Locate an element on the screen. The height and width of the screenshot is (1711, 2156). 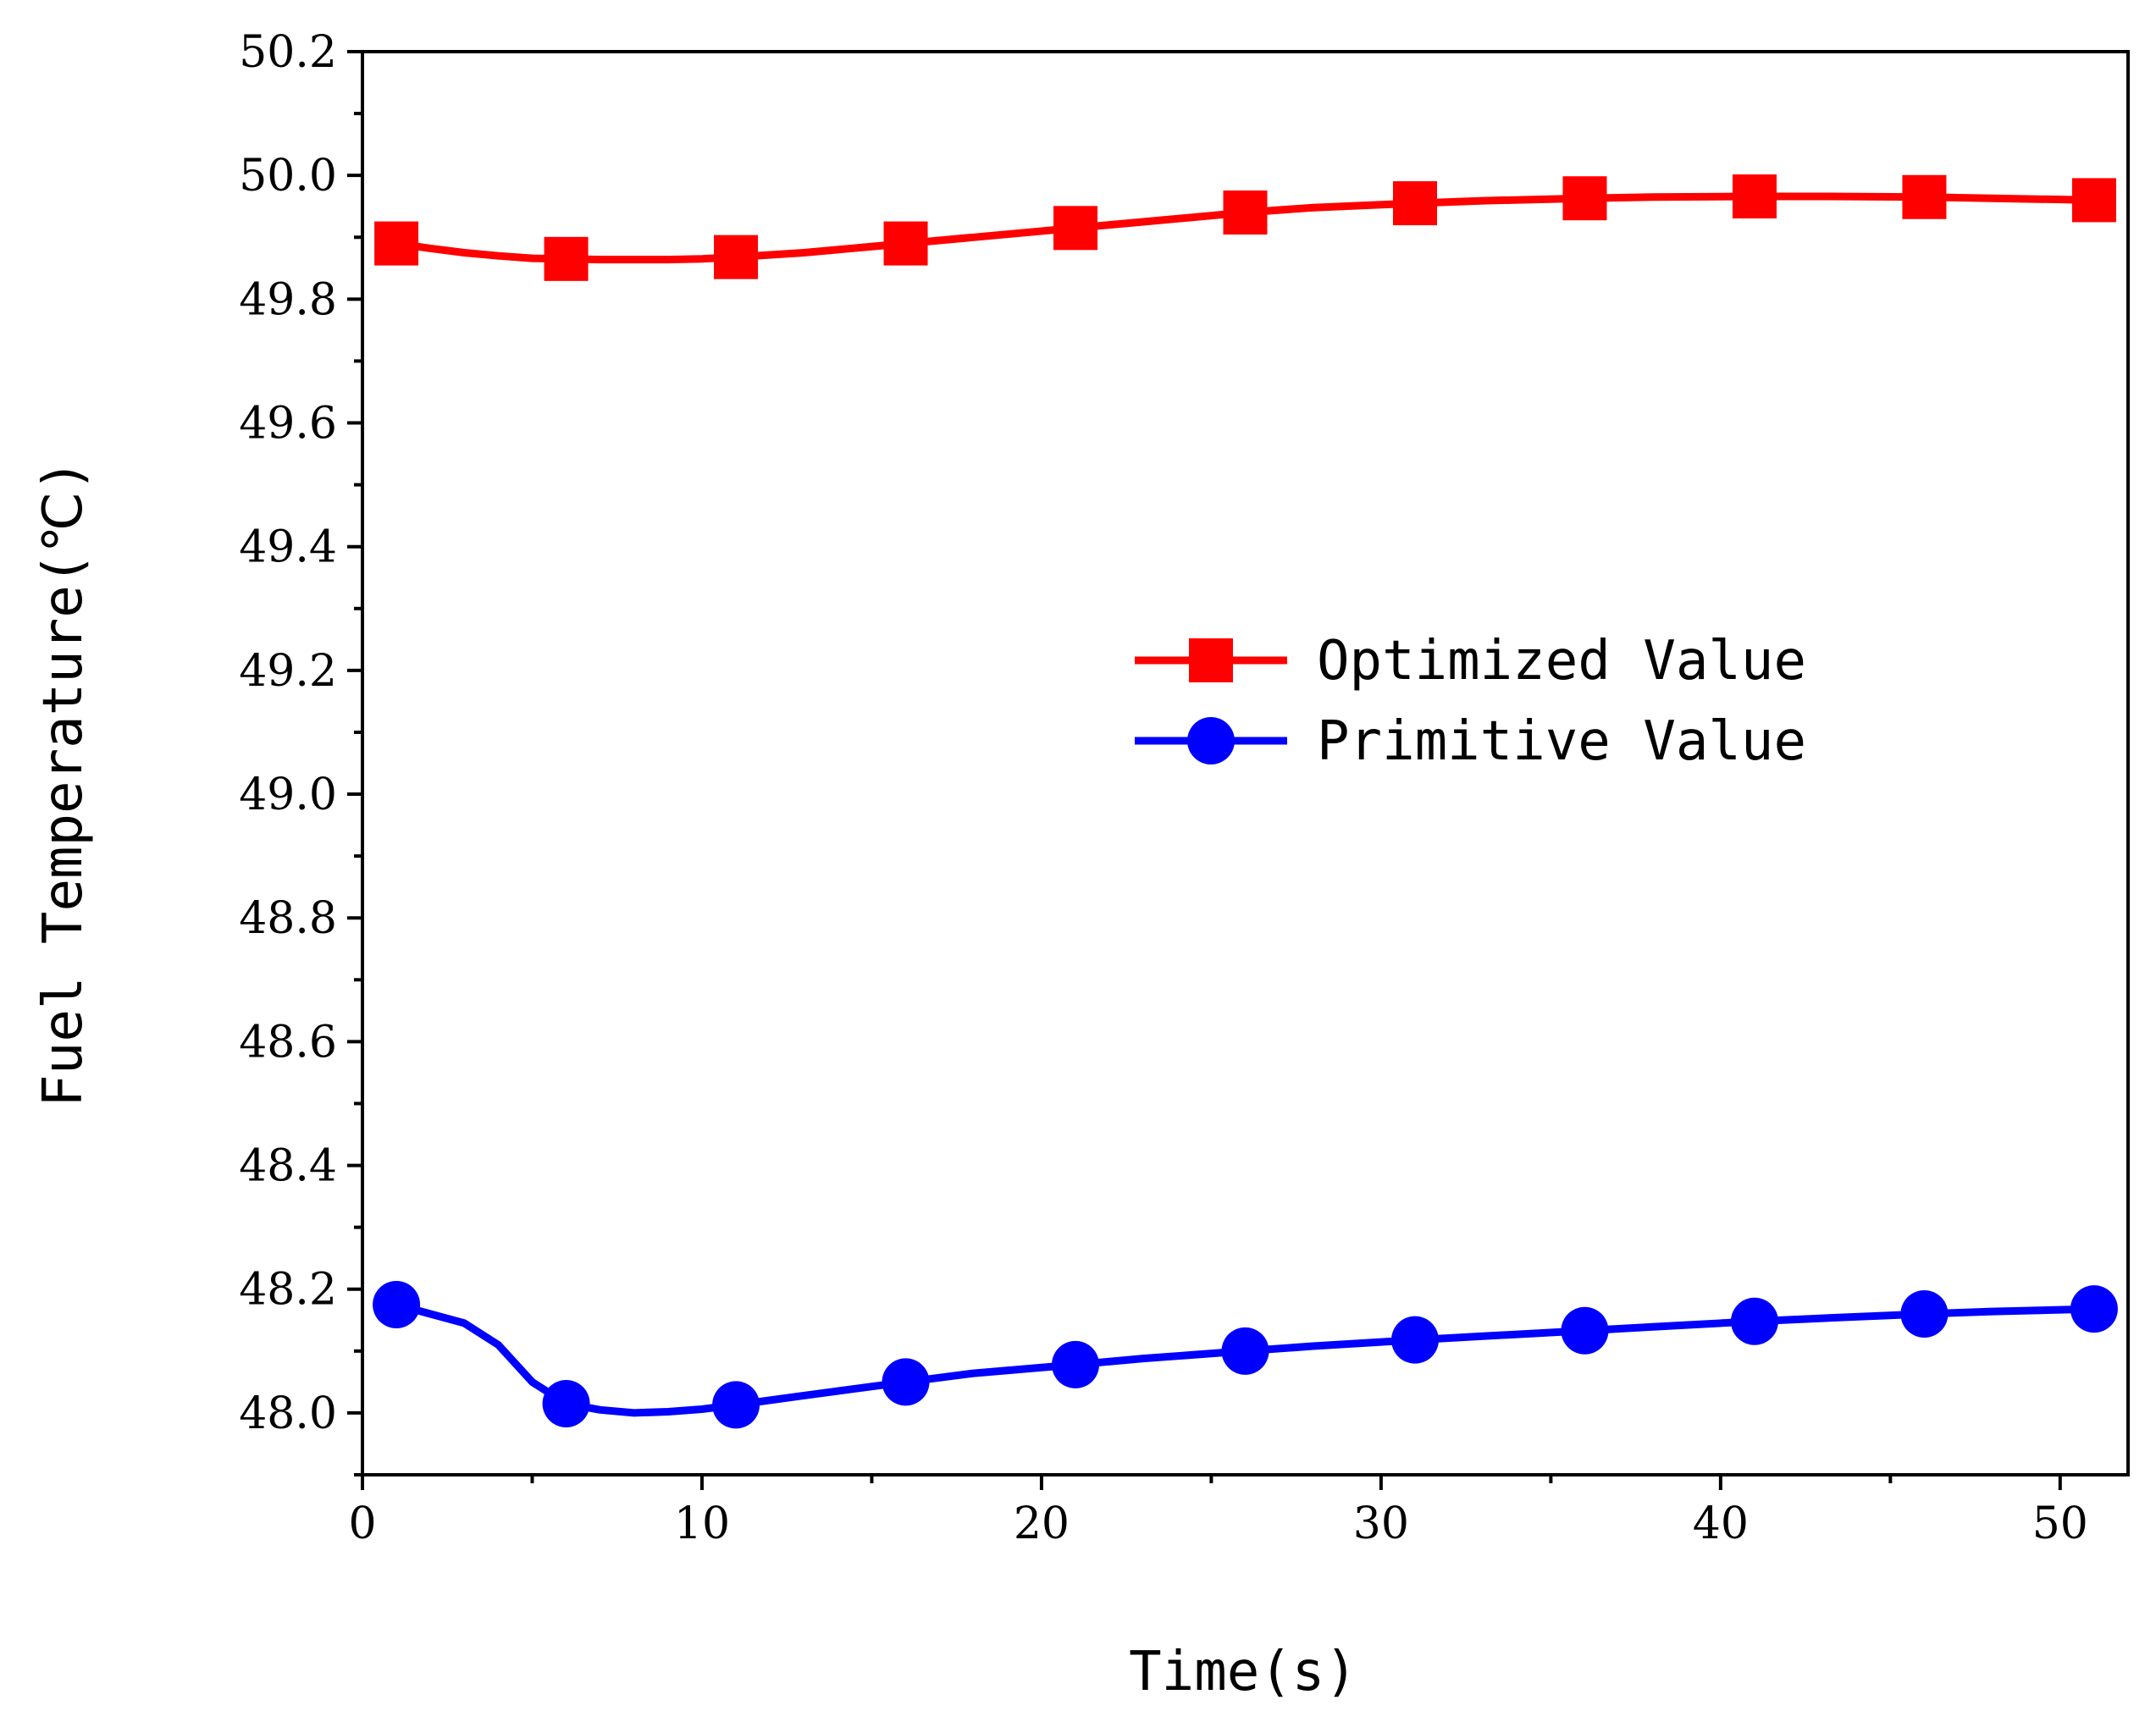
x-tick-label: 40 is located at coordinates (1721, 1524).